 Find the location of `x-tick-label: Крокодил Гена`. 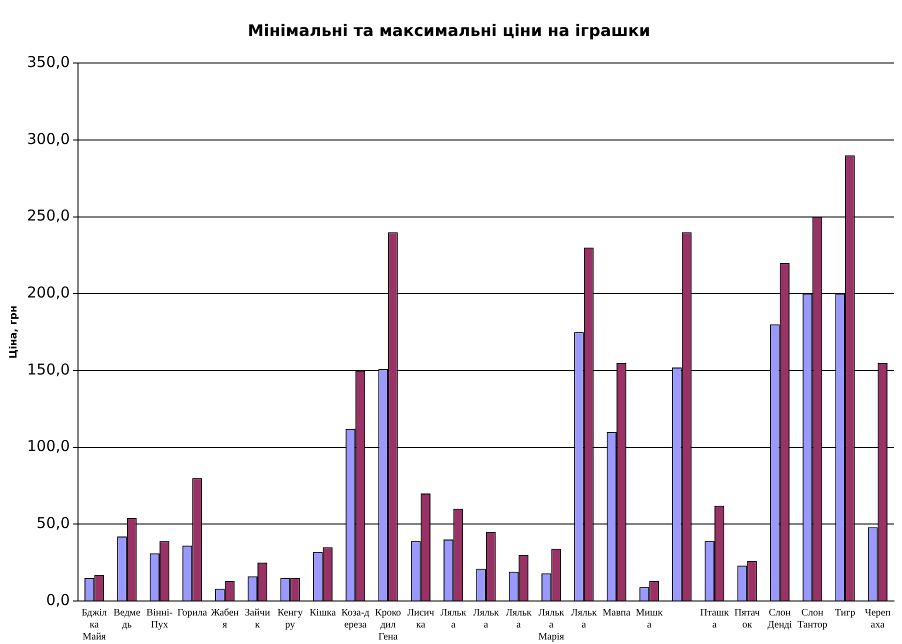

x-tick-label: Крокодил Гена is located at coordinates (388, 625).